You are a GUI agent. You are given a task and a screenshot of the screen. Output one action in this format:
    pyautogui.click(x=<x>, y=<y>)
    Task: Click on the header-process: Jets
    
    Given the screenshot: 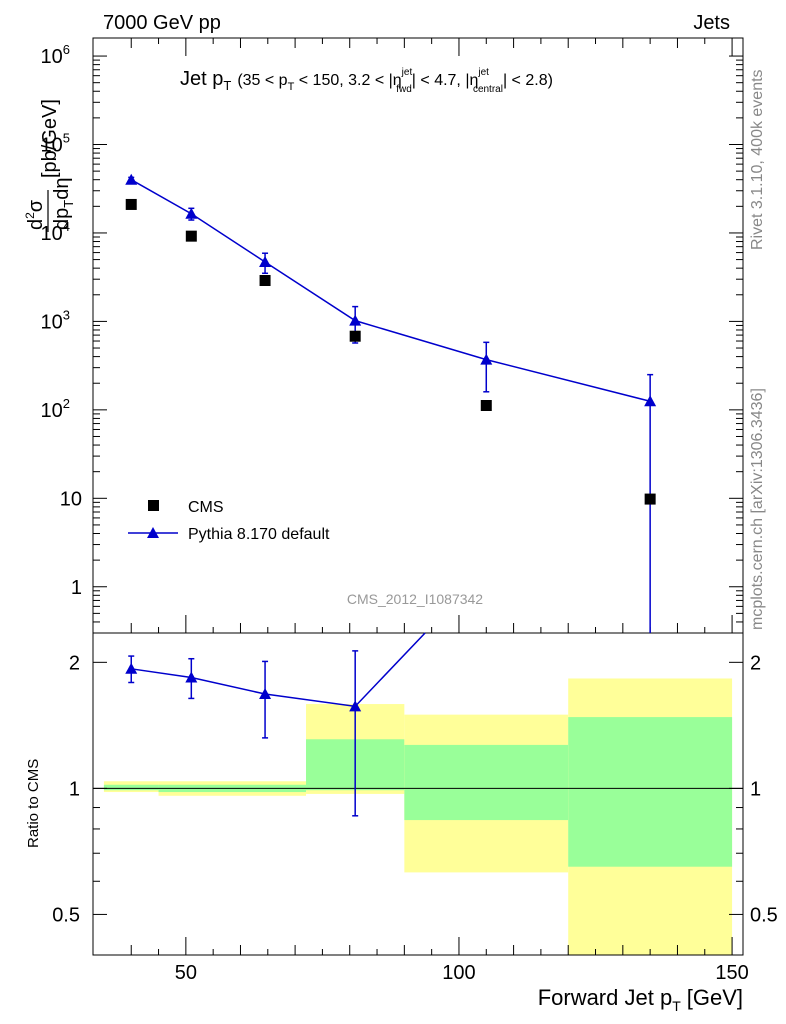 What is the action you would take?
    pyautogui.click(x=711, y=23)
    